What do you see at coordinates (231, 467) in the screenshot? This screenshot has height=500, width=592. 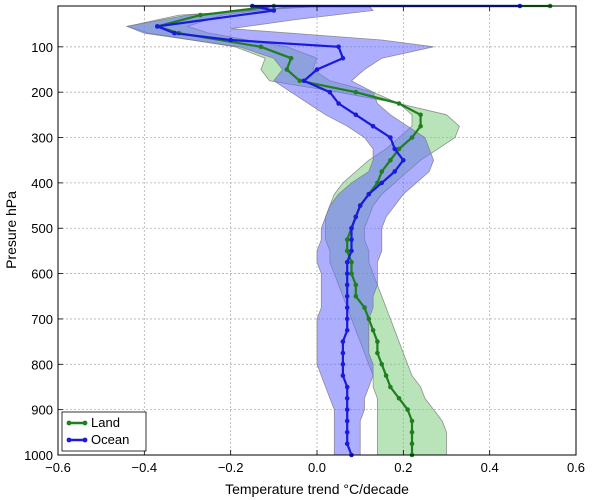 I see `x-tick-label-2: −0.2` at bounding box center [231, 467].